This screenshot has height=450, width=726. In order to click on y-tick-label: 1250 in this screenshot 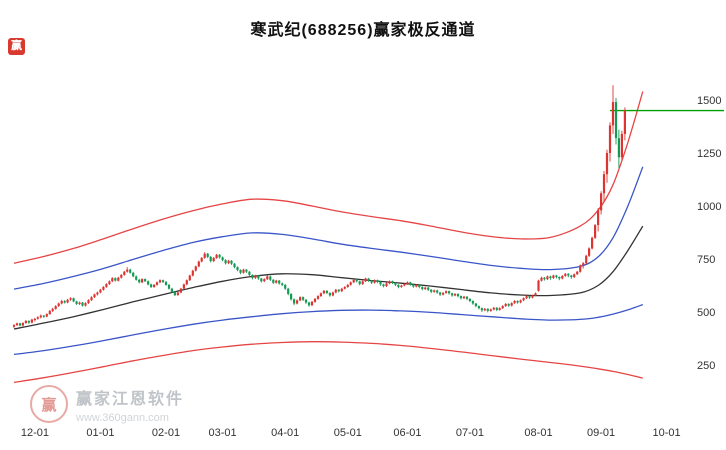, I will do `click(709, 154)`.